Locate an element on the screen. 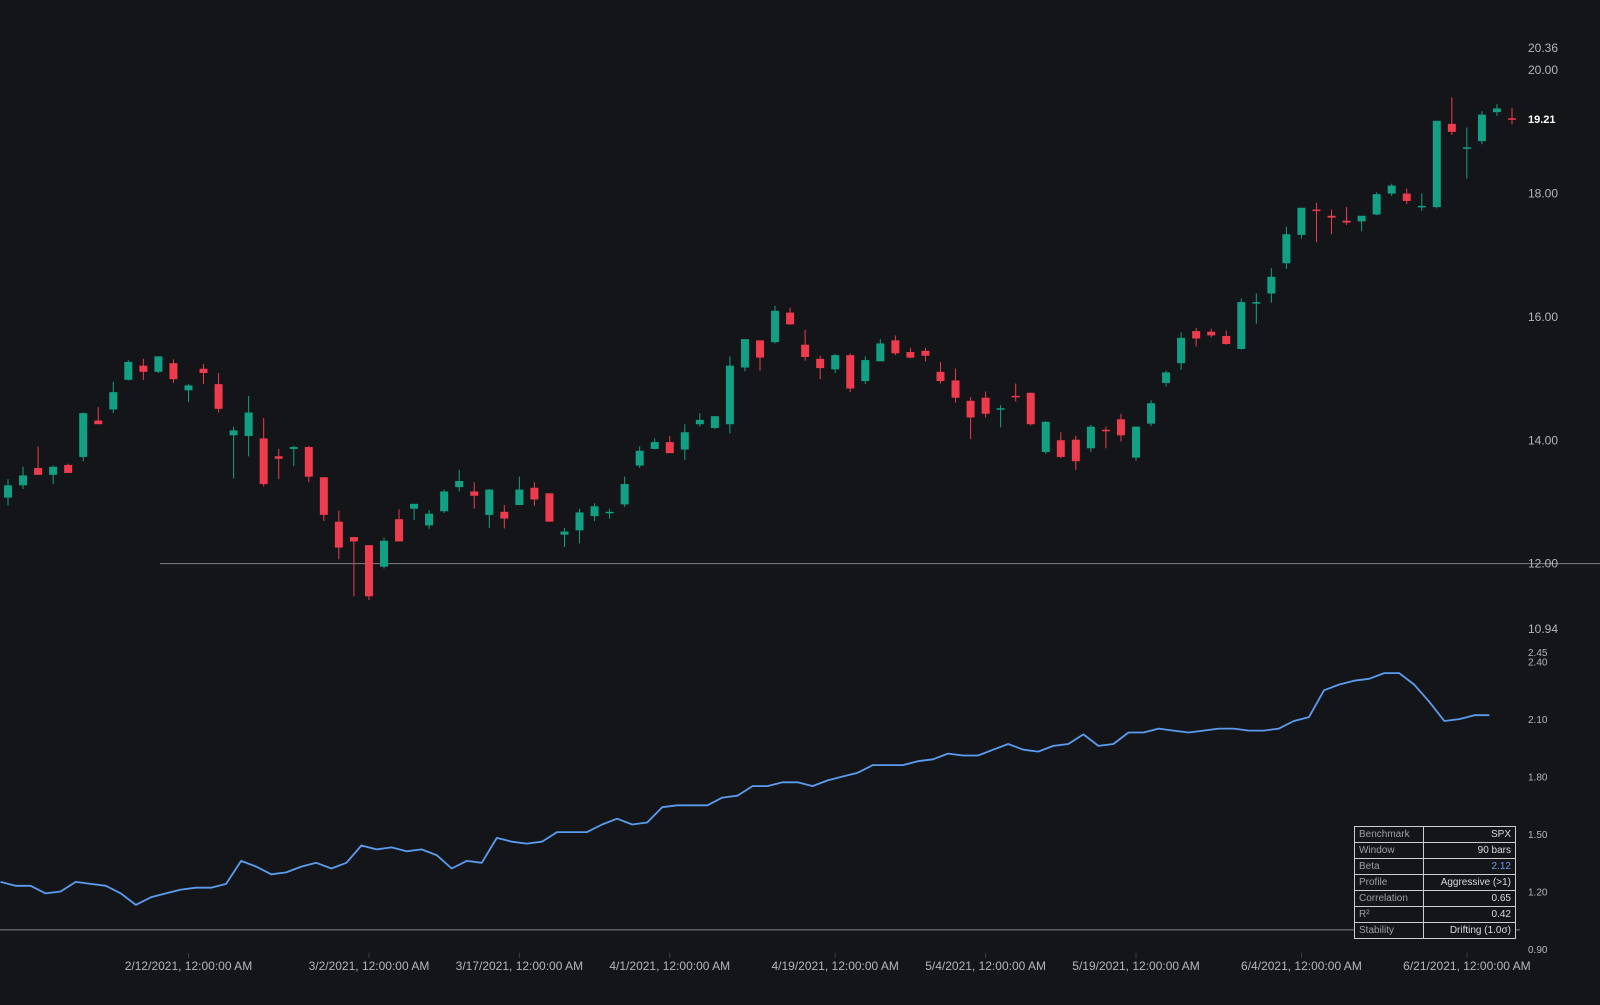 This screenshot has width=1600, height=1005. stats-key: Benchmark is located at coordinates (1389, 834).